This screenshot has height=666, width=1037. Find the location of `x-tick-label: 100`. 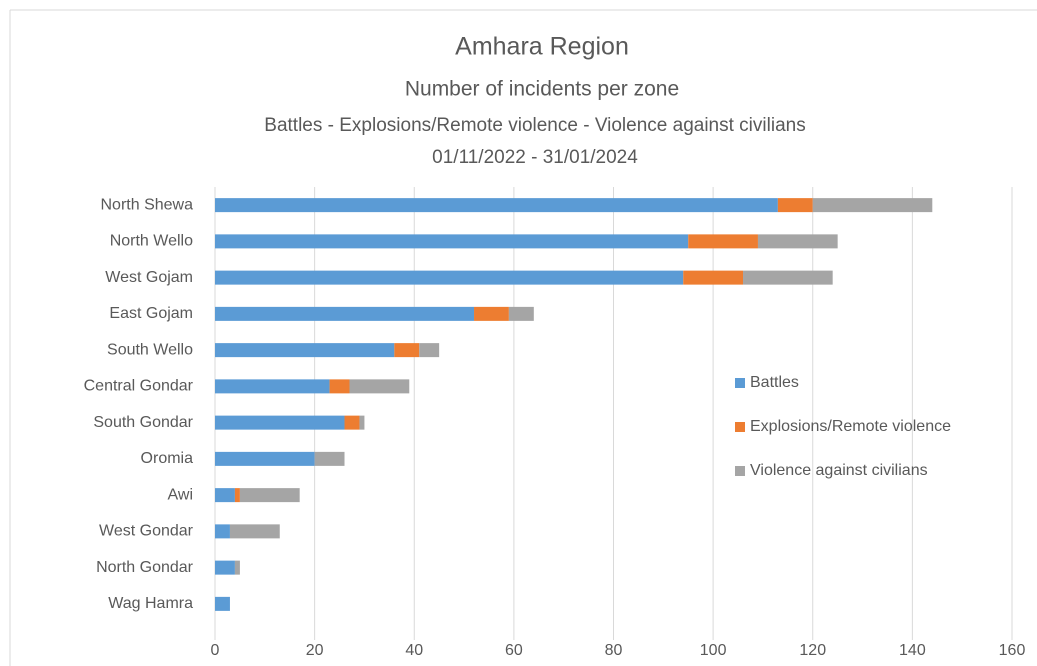

x-tick-label: 100 is located at coordinates (713, 650).